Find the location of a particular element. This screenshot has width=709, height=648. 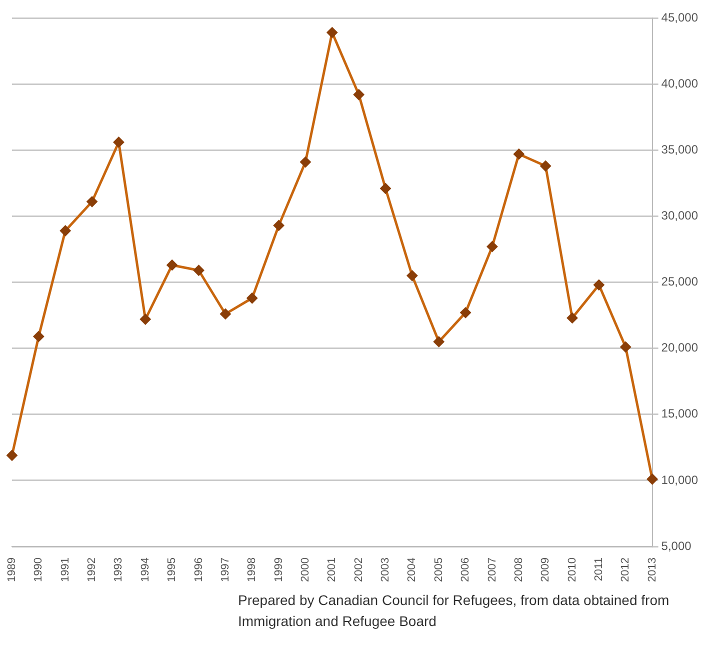

x-tick-label: 2001 is located at coordinates (332, 570).